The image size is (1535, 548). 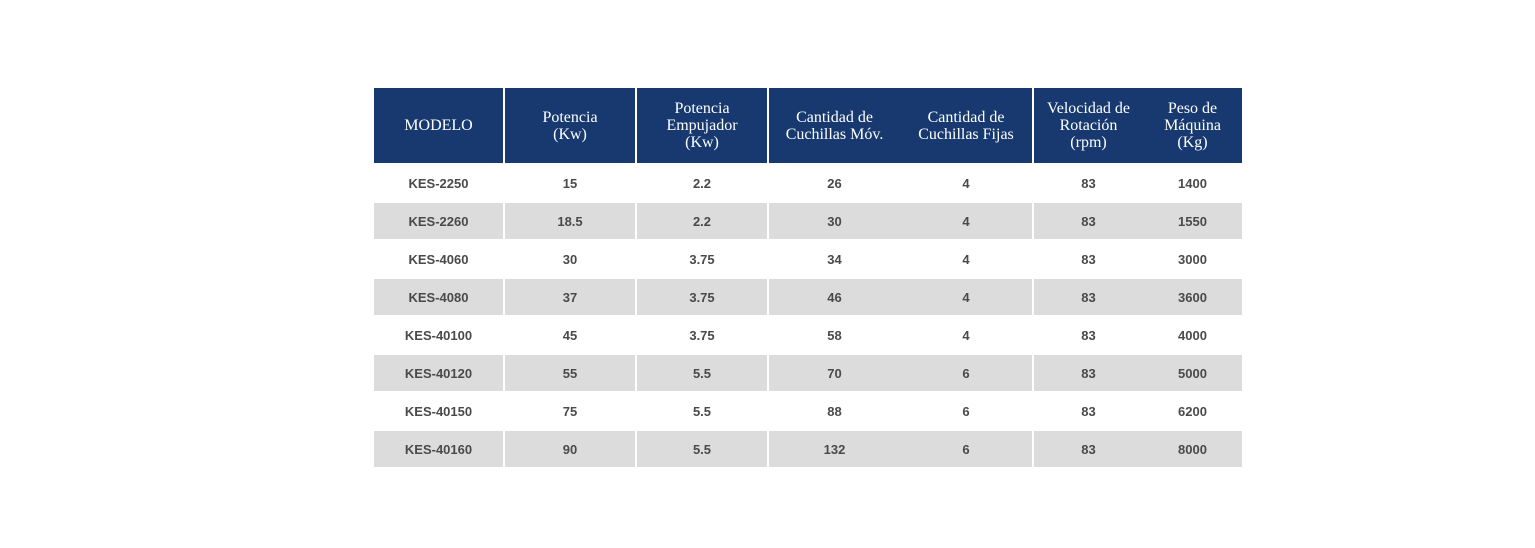 I want to click on cell-modelo: KES-4060, so click(x=439, y=258).